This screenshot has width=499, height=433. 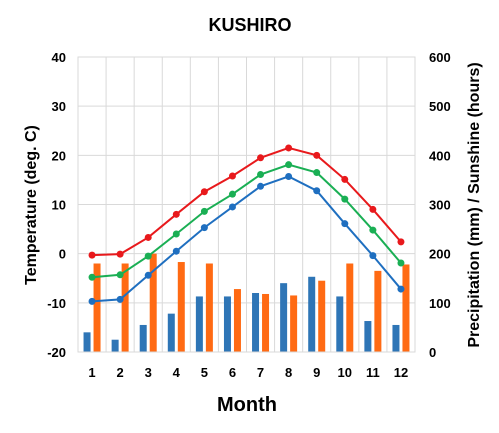 I want to click on y-left-tick-label: -20, so click(x=56, y=352).